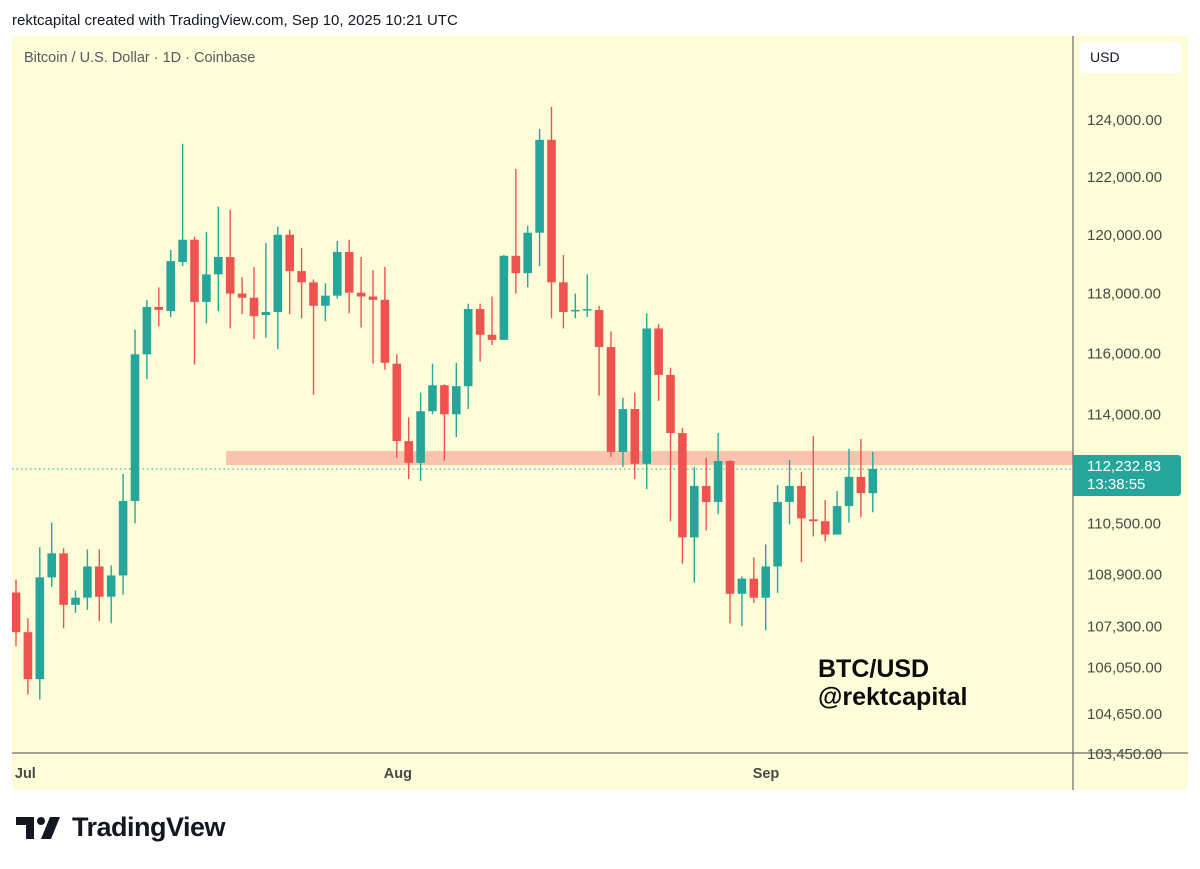  Describe the element at coordinates (1124, 235) in the screenshot. I see `price-tick-label: 120,000.00` at that location.